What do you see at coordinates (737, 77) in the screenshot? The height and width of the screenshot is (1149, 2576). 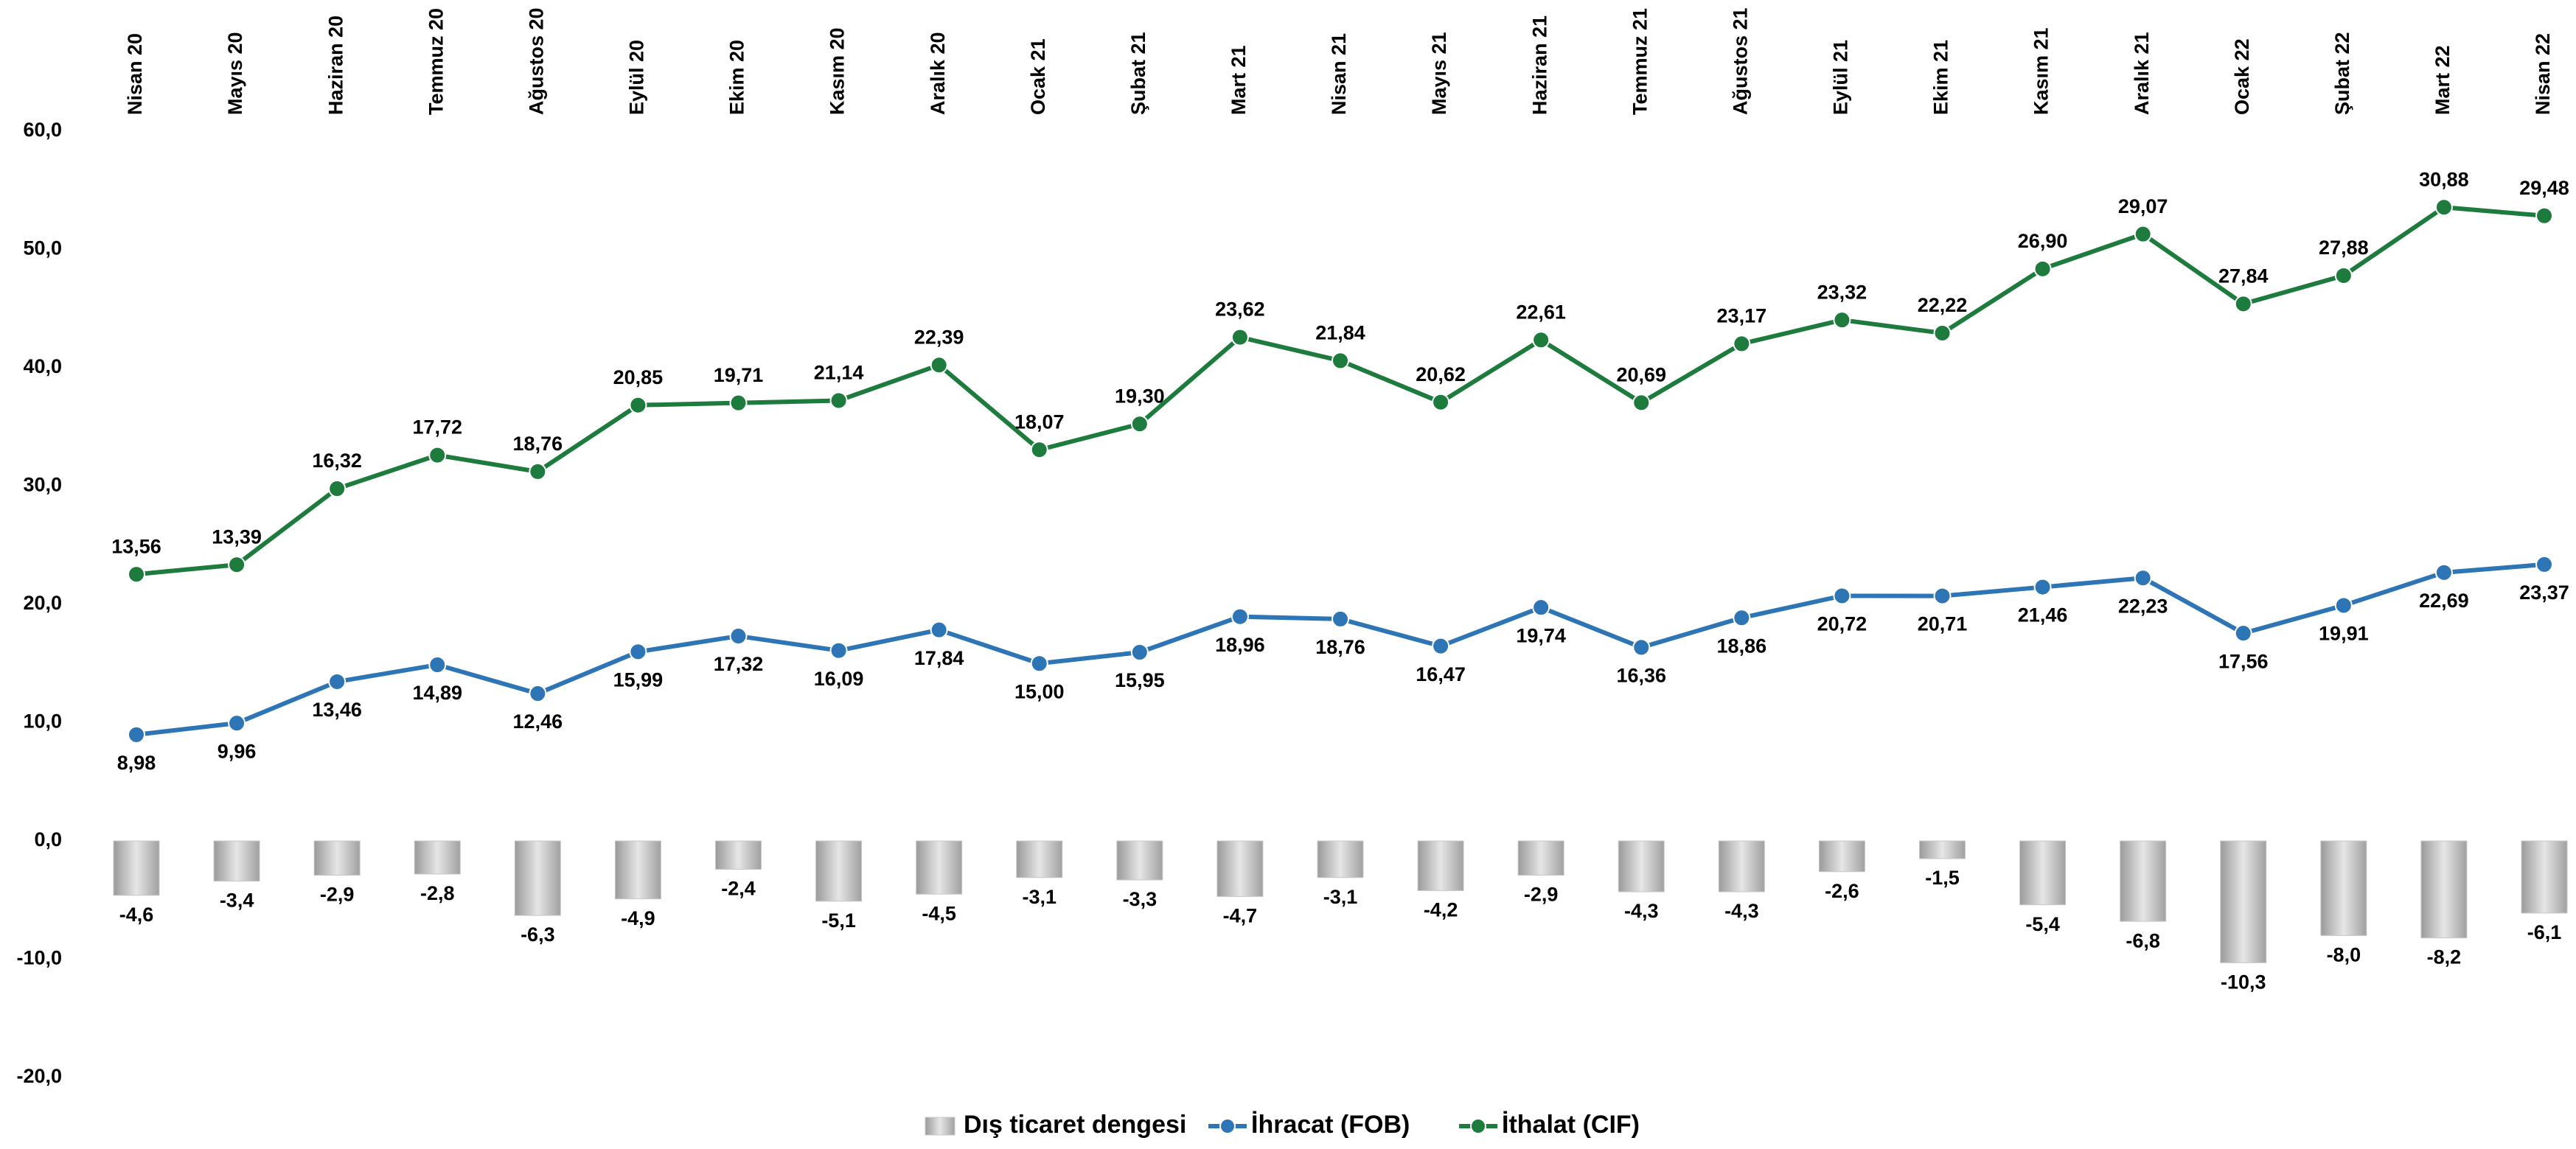 I see `x-tick-label: Ekim 20` at bounding box center [737, 77].